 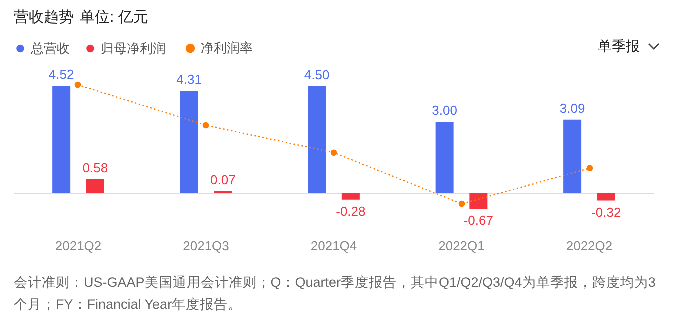 What do you see at coordinates (334, 246) in the screenshot?
I see `x-tick-label: 2021Q4` at bounding box center [334, 246].